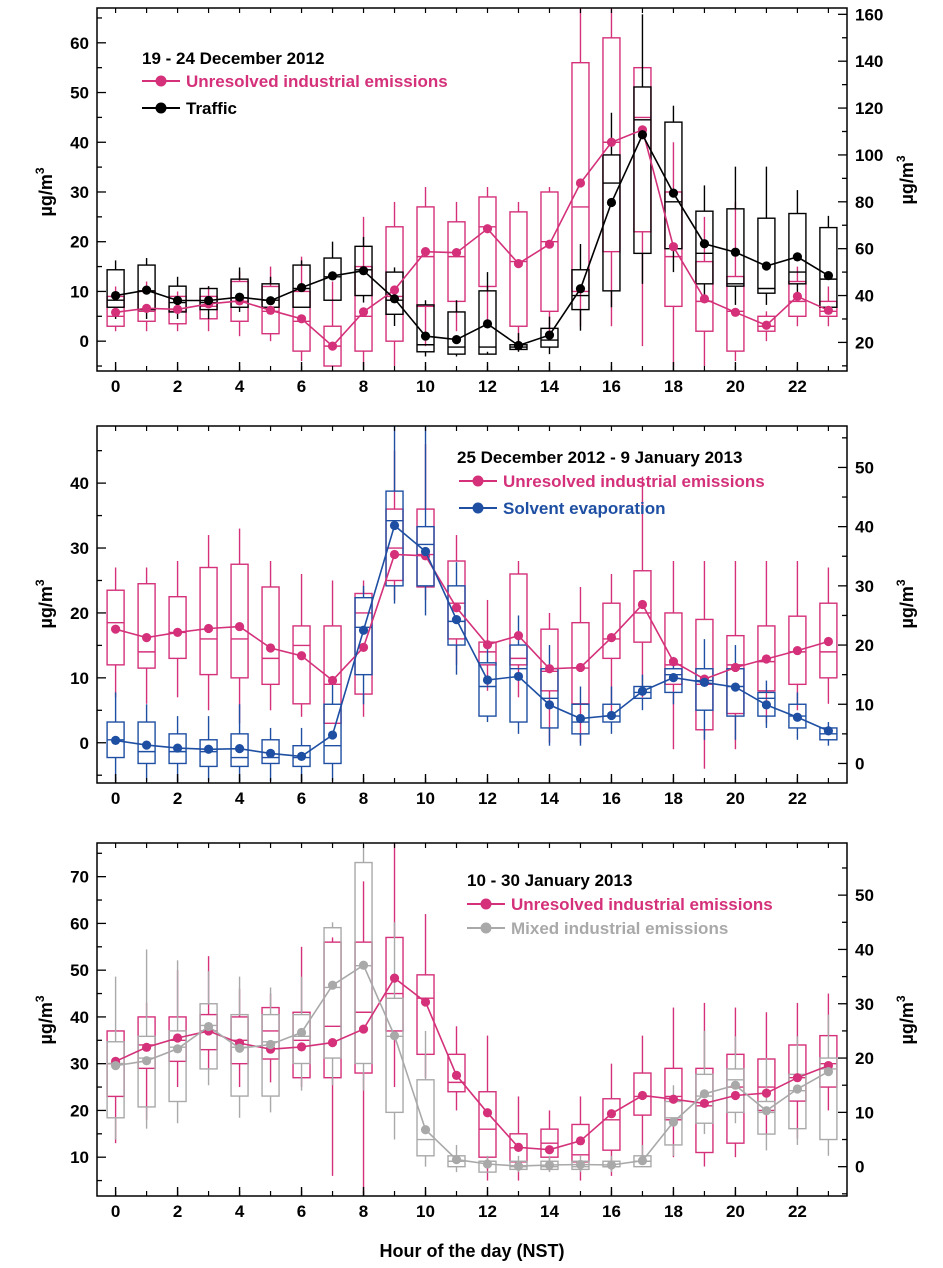  I want to click on x-tick-label: 14, so click(549, 1211).